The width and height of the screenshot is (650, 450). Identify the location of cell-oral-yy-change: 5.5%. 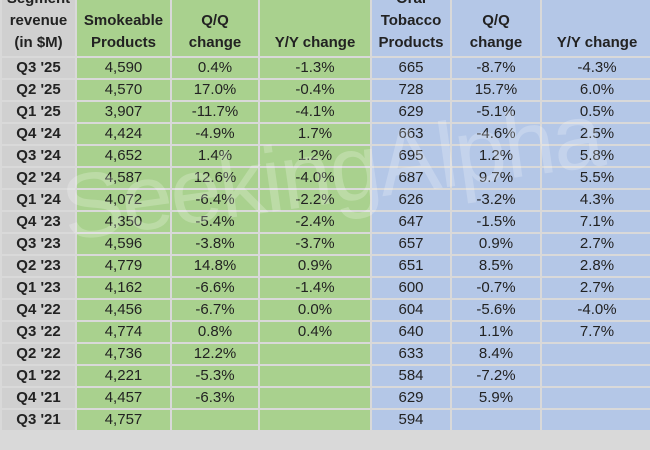
(595, 178).